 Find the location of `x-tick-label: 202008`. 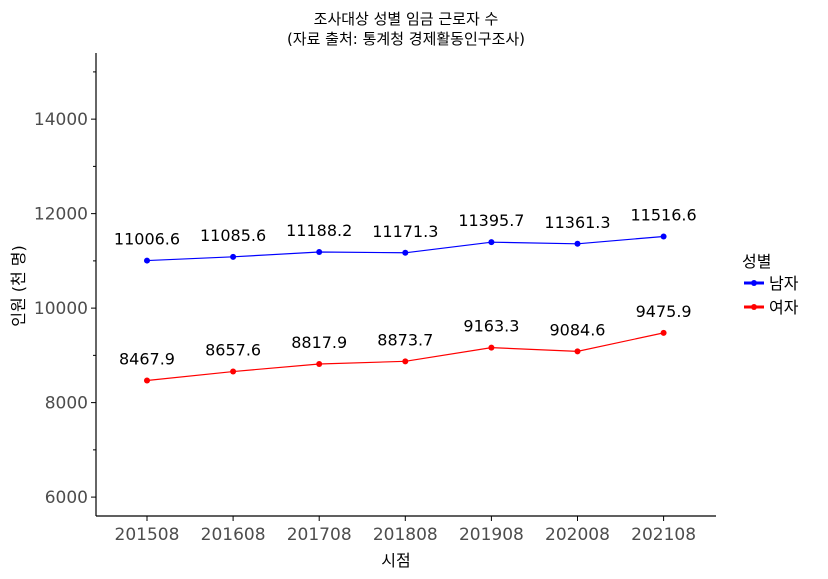

x-tick-label: 202008 is located at coordinates (577, 535).